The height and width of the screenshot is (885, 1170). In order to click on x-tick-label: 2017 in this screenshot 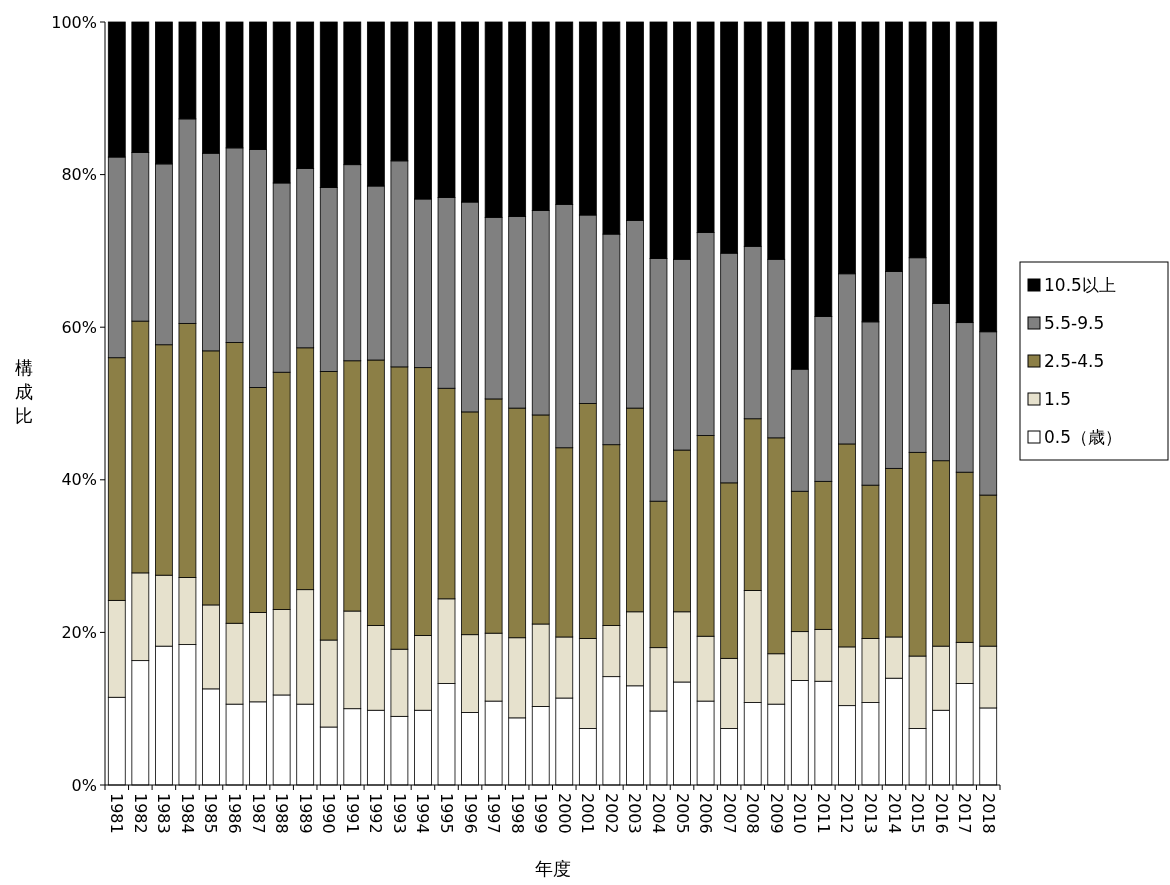, I will do `click(965, 813)`.